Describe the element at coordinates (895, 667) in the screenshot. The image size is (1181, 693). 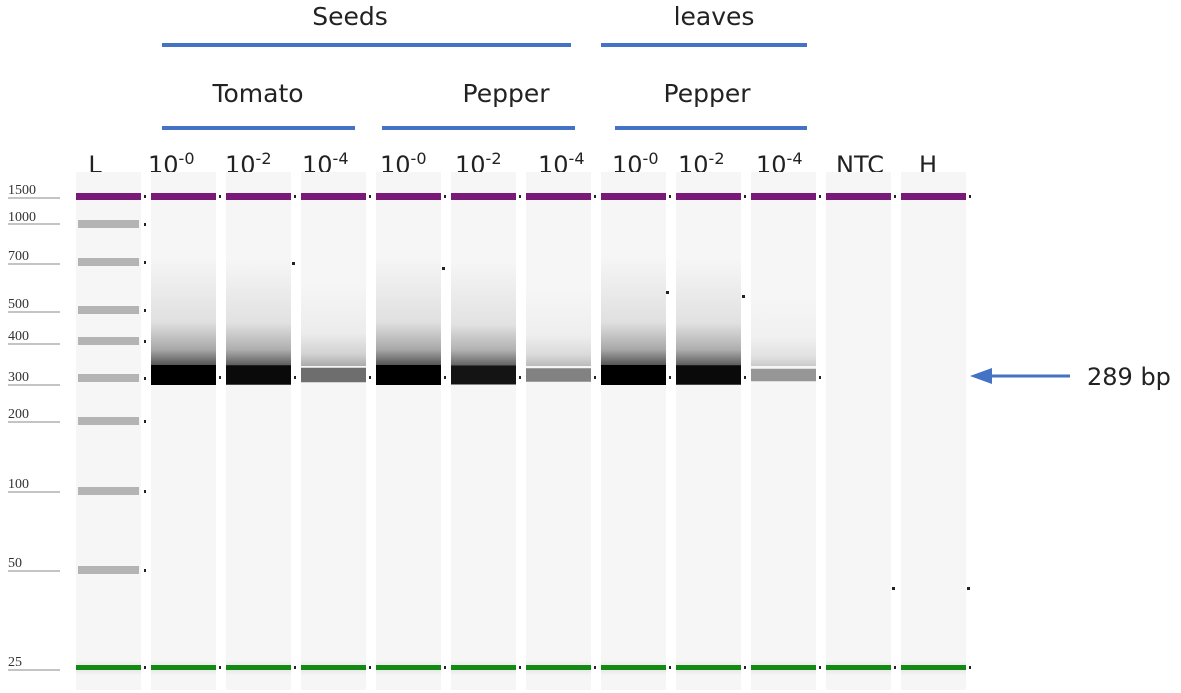
I see `lane-10-tick-lower` at that location.